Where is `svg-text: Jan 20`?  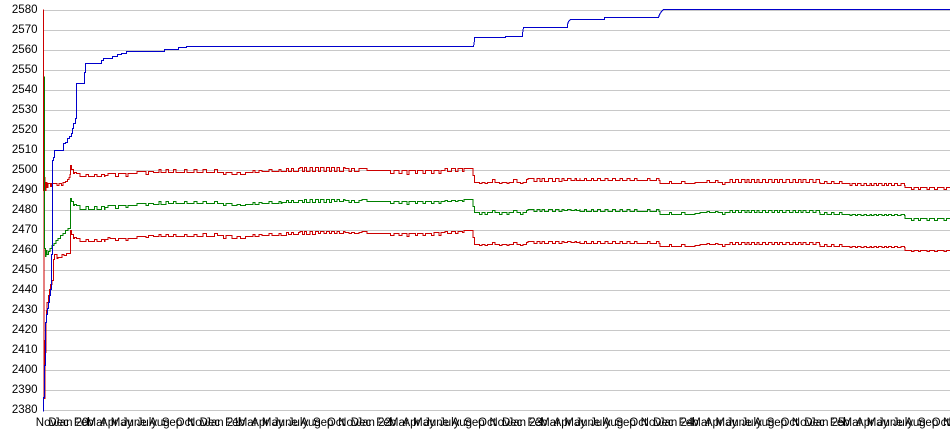
svg-text: Jan 20 is located at coordinates (71, 423).